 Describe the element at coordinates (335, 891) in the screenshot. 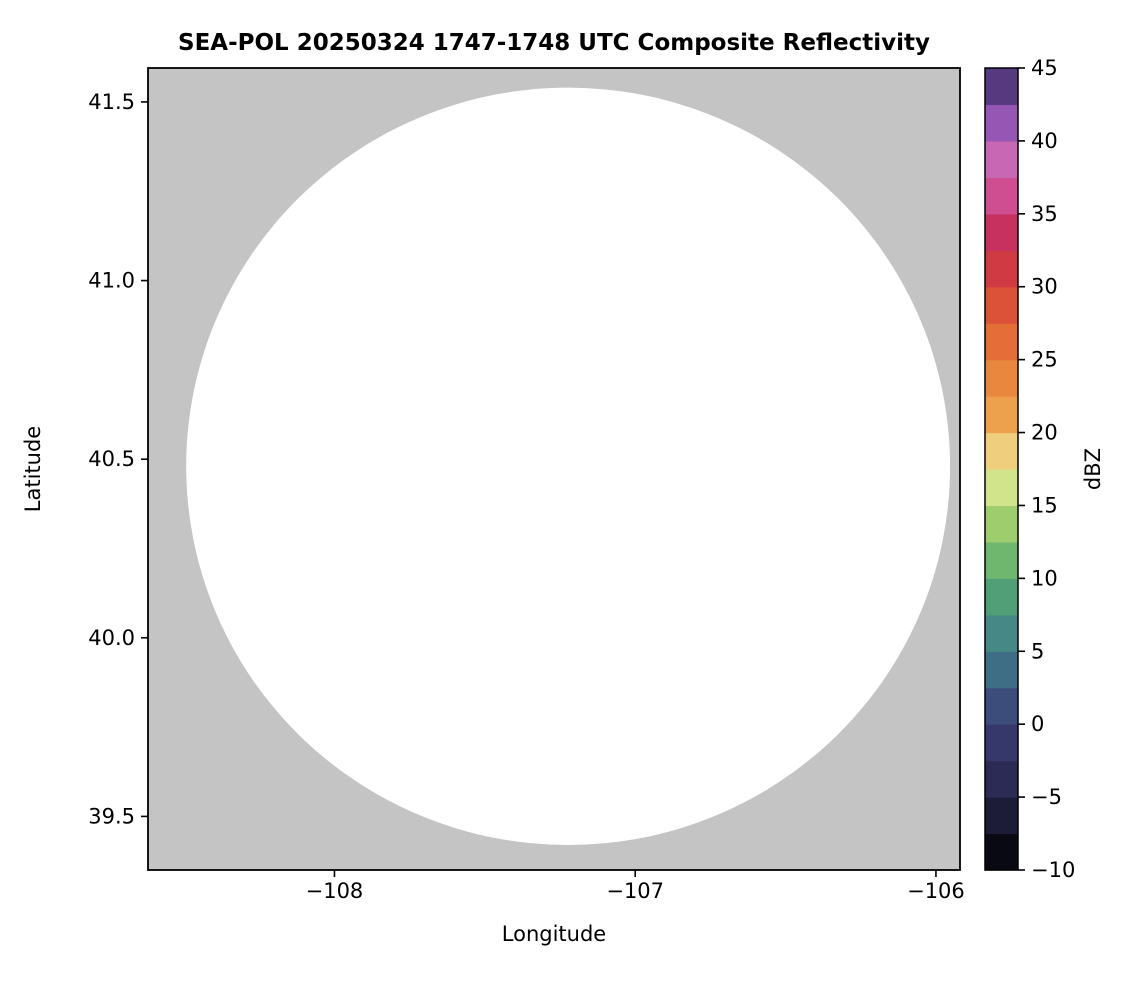

I see `x-tick-label: −108` at that location.